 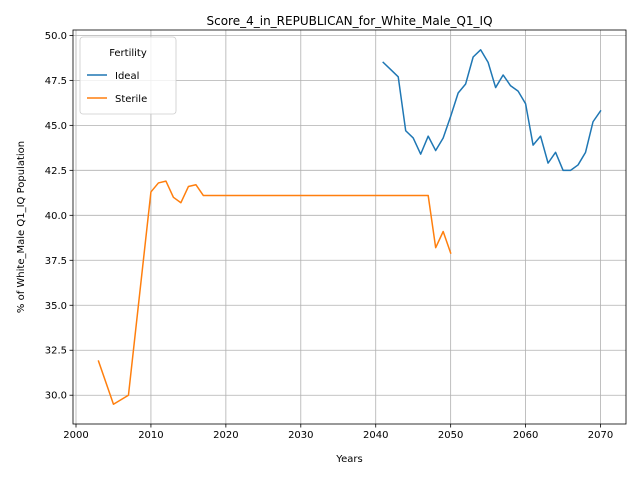 What do you see at coordinates (375, 435) in the screenshot?
I see `x-tick-label: 2040` at bounding box center [375, 435].